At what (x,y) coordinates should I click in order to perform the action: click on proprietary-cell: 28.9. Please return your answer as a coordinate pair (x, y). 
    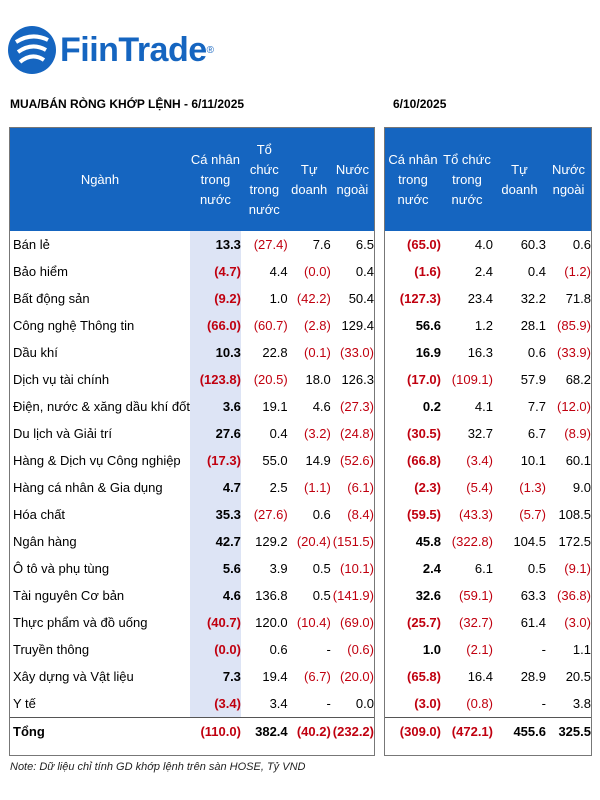
    Looking at the image, I should click on (533, 676).